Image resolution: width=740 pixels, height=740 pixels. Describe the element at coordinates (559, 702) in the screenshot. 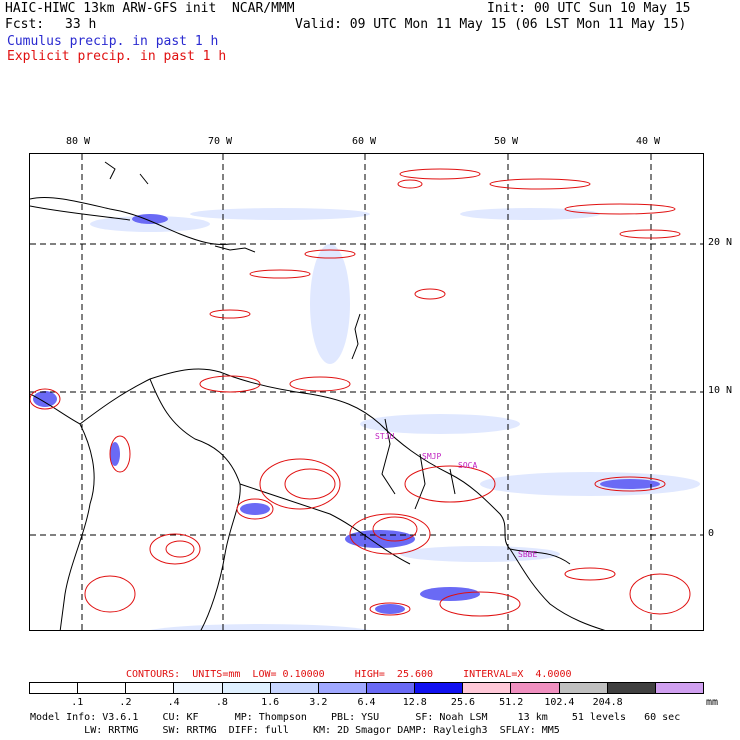

I see `colorbar-tick-label: 102.4` at that location.